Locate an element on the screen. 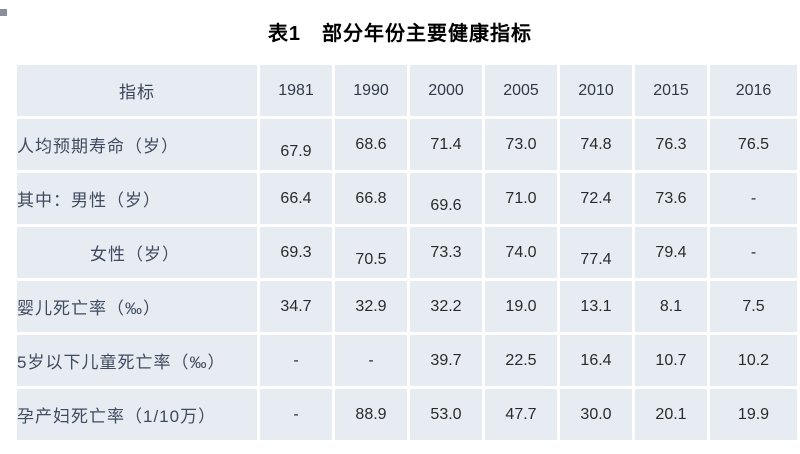 This screenshot has height=454, width=800. value-cell: 19.0 is located at coordinates (521, 306).